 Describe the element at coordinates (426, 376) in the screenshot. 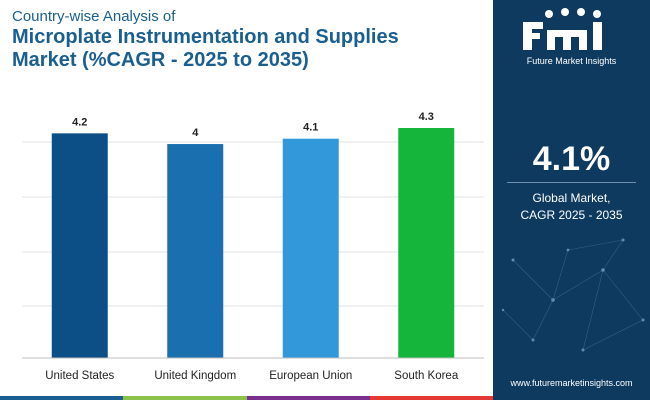

I see `x-tick-label: South Korea` at that location.